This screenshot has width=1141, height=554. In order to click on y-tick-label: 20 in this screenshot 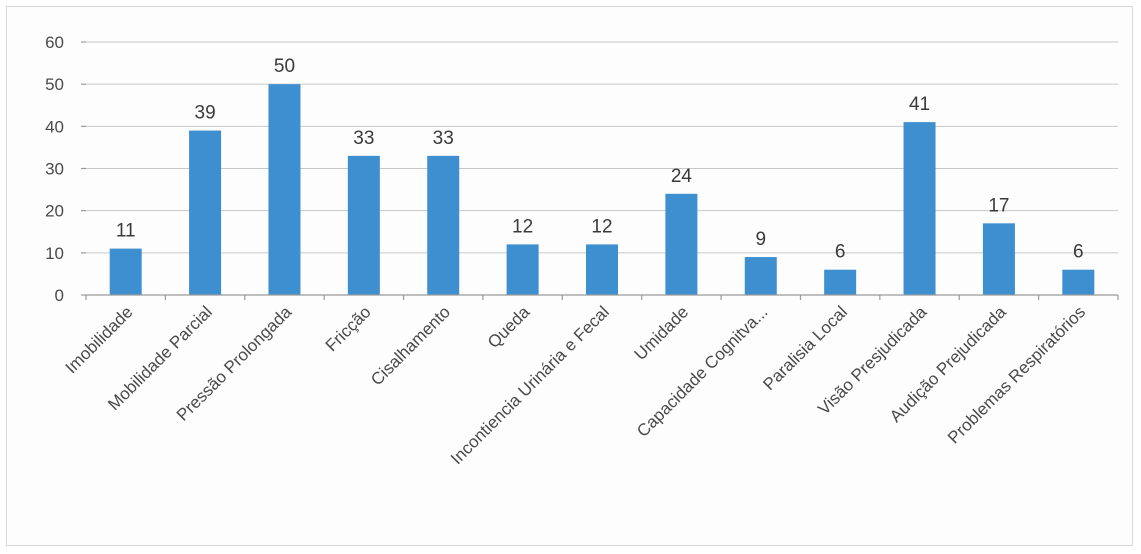, I will do `click(54, 211)`.